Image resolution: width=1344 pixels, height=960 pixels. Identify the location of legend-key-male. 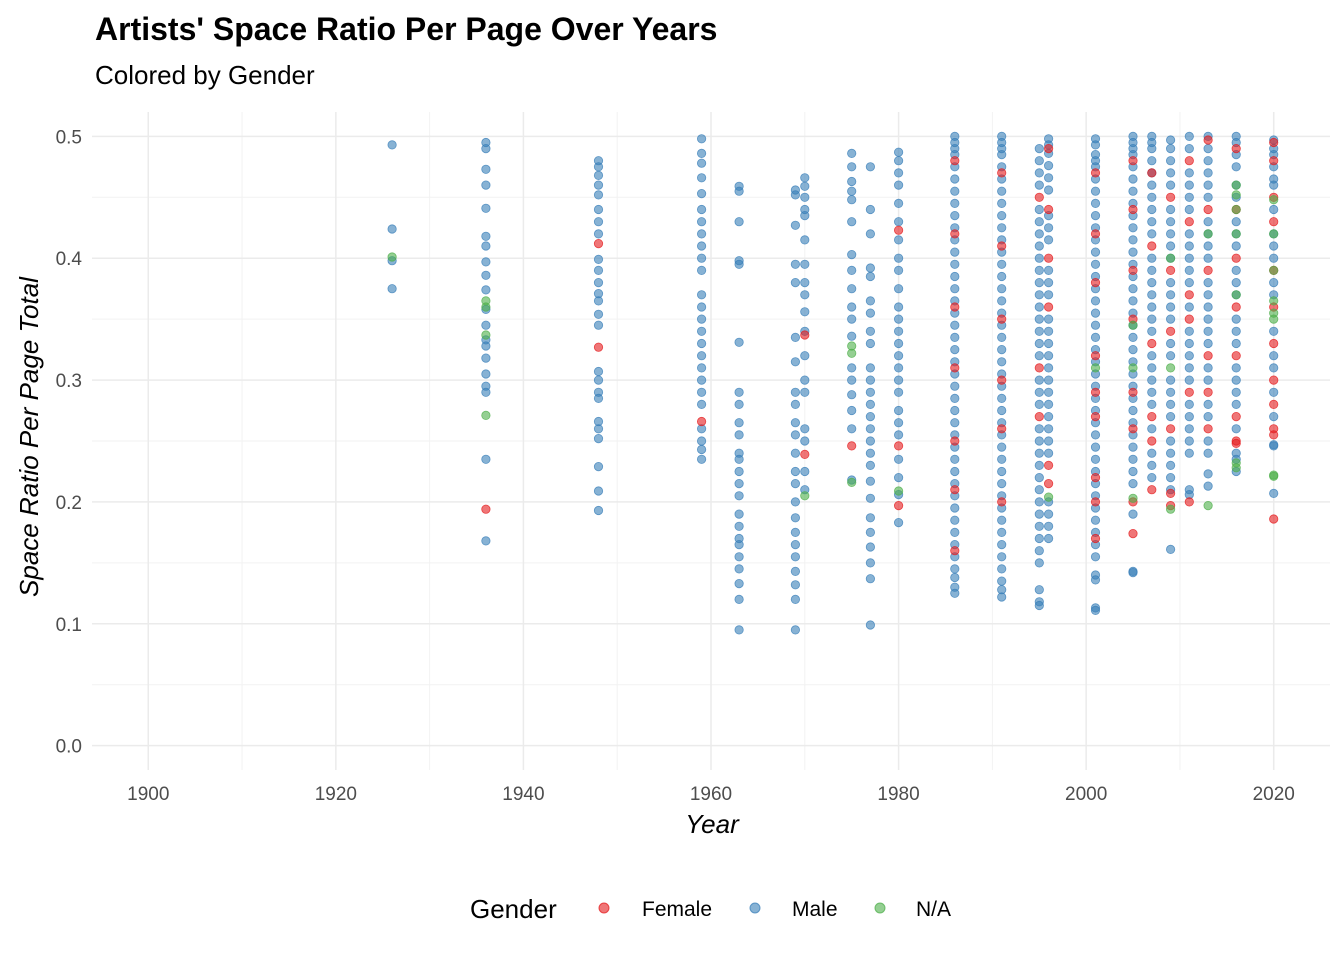
(755, 908).